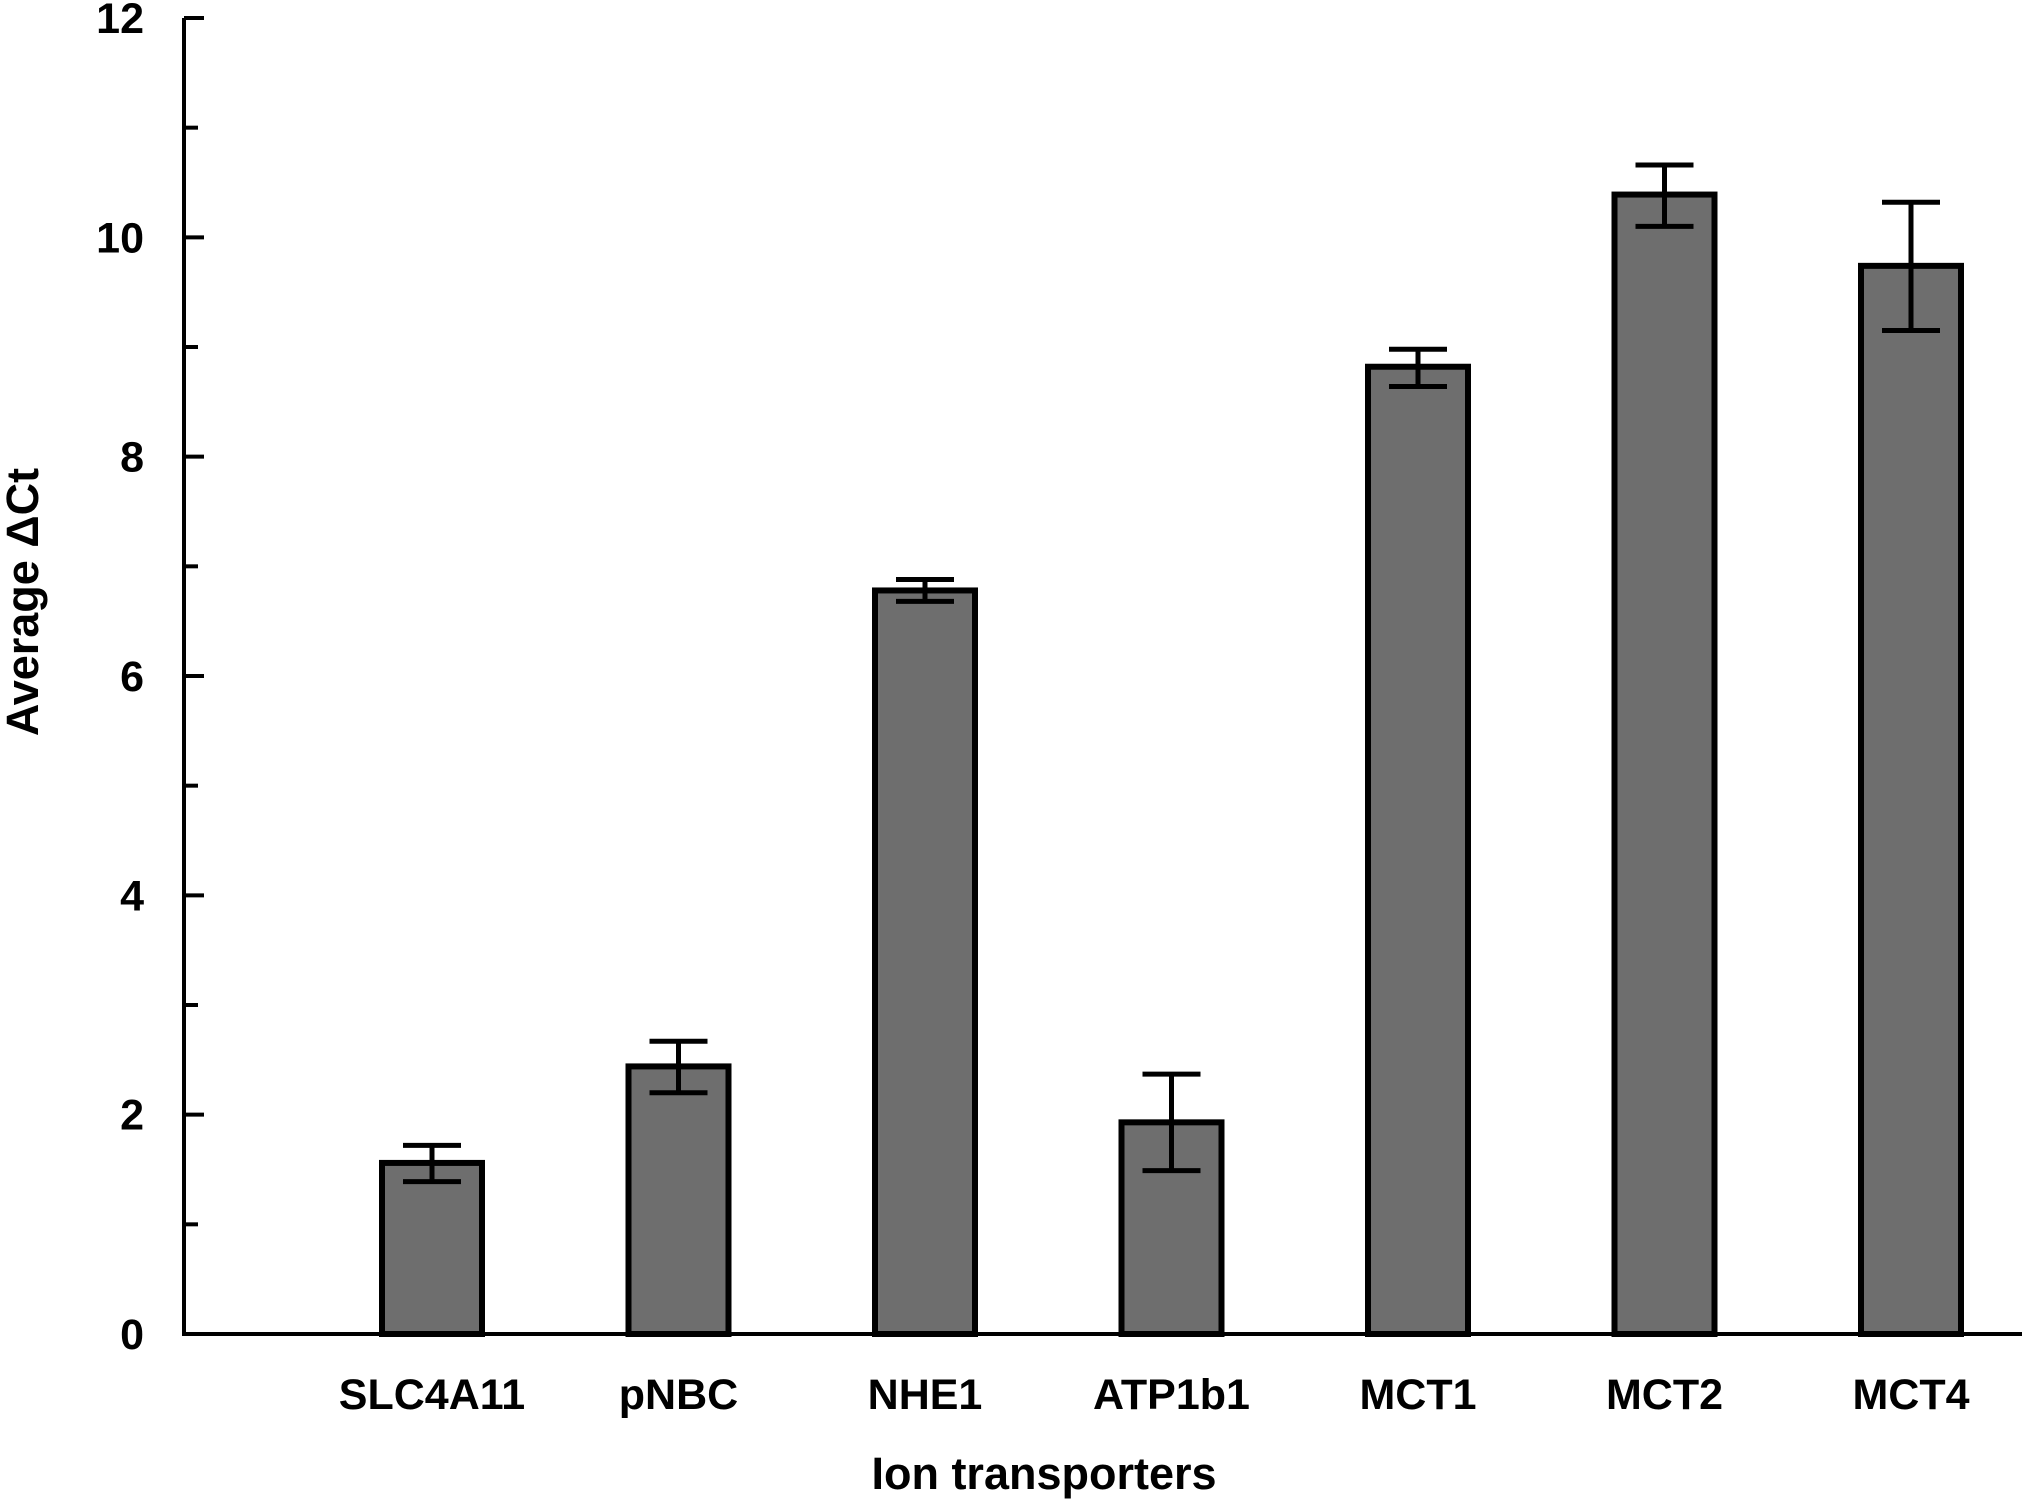 The height and width of the screenshot is (1509, 2024). Describe the element at coordinates (24, 602) in the screenshot. I see `y-axis-title: Average ΔCt` at that location.